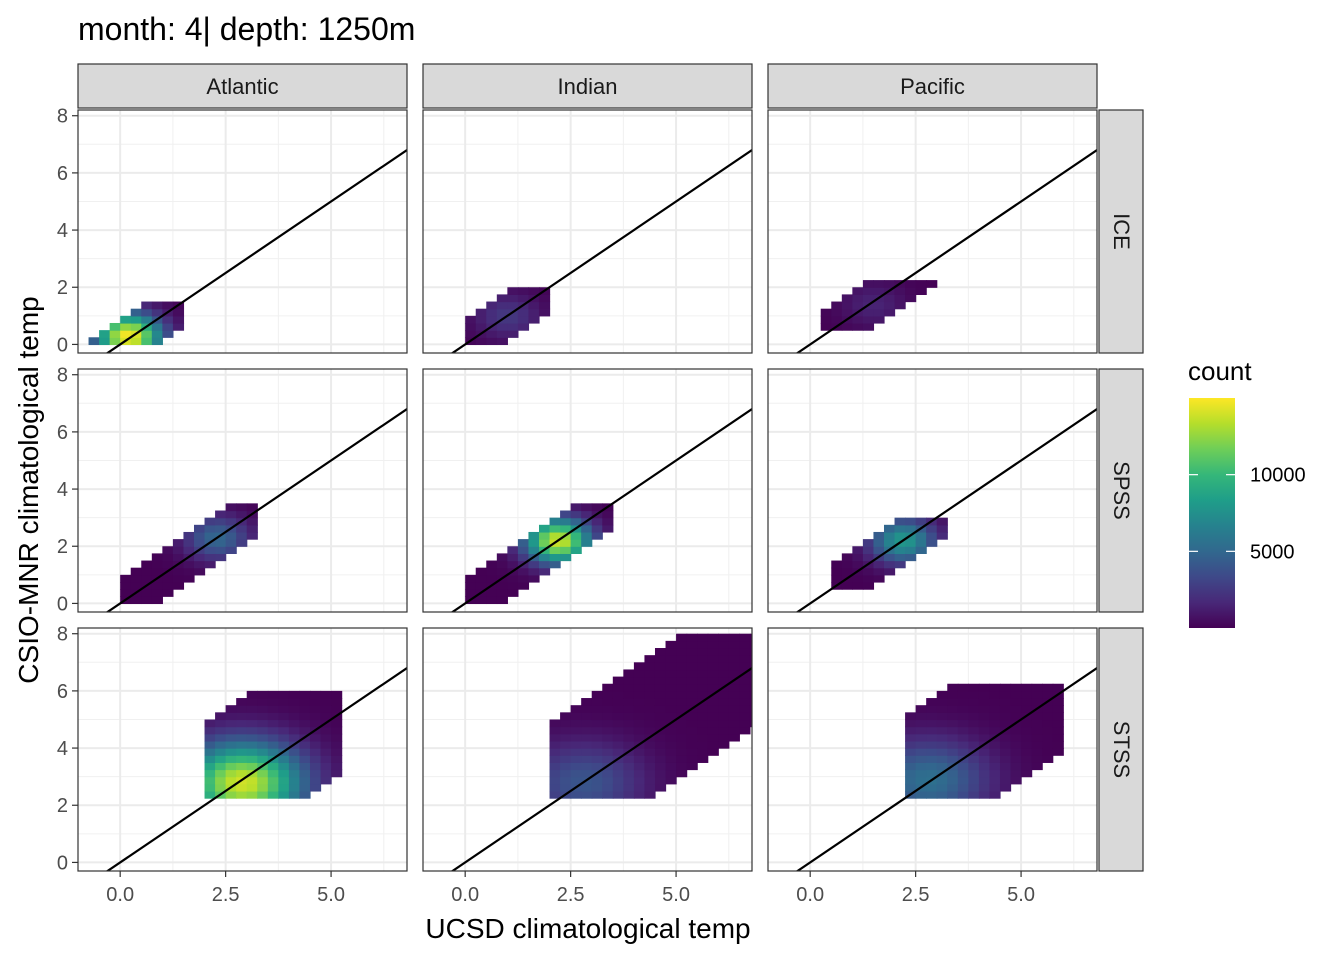  What do you see at coordinates (1278, 476) in the screenshot?
I see `legend-tick-label: 10000` at bounding box center [1278, 476].